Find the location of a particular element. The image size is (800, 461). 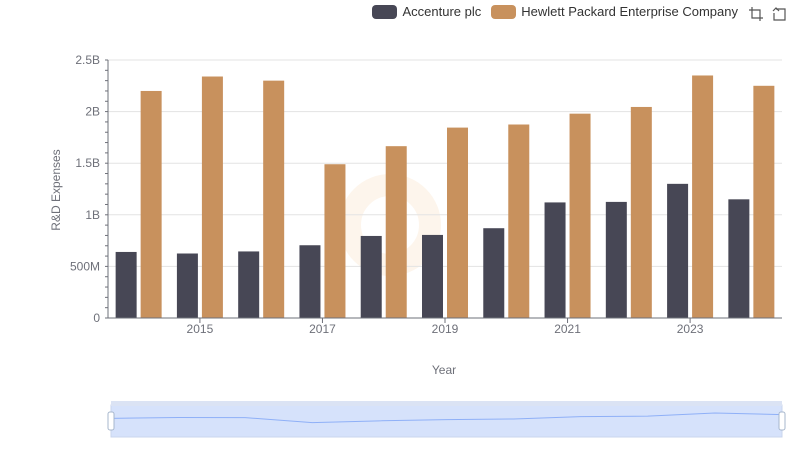

bar-hpe-2023 is located at coordinates (703, 196).